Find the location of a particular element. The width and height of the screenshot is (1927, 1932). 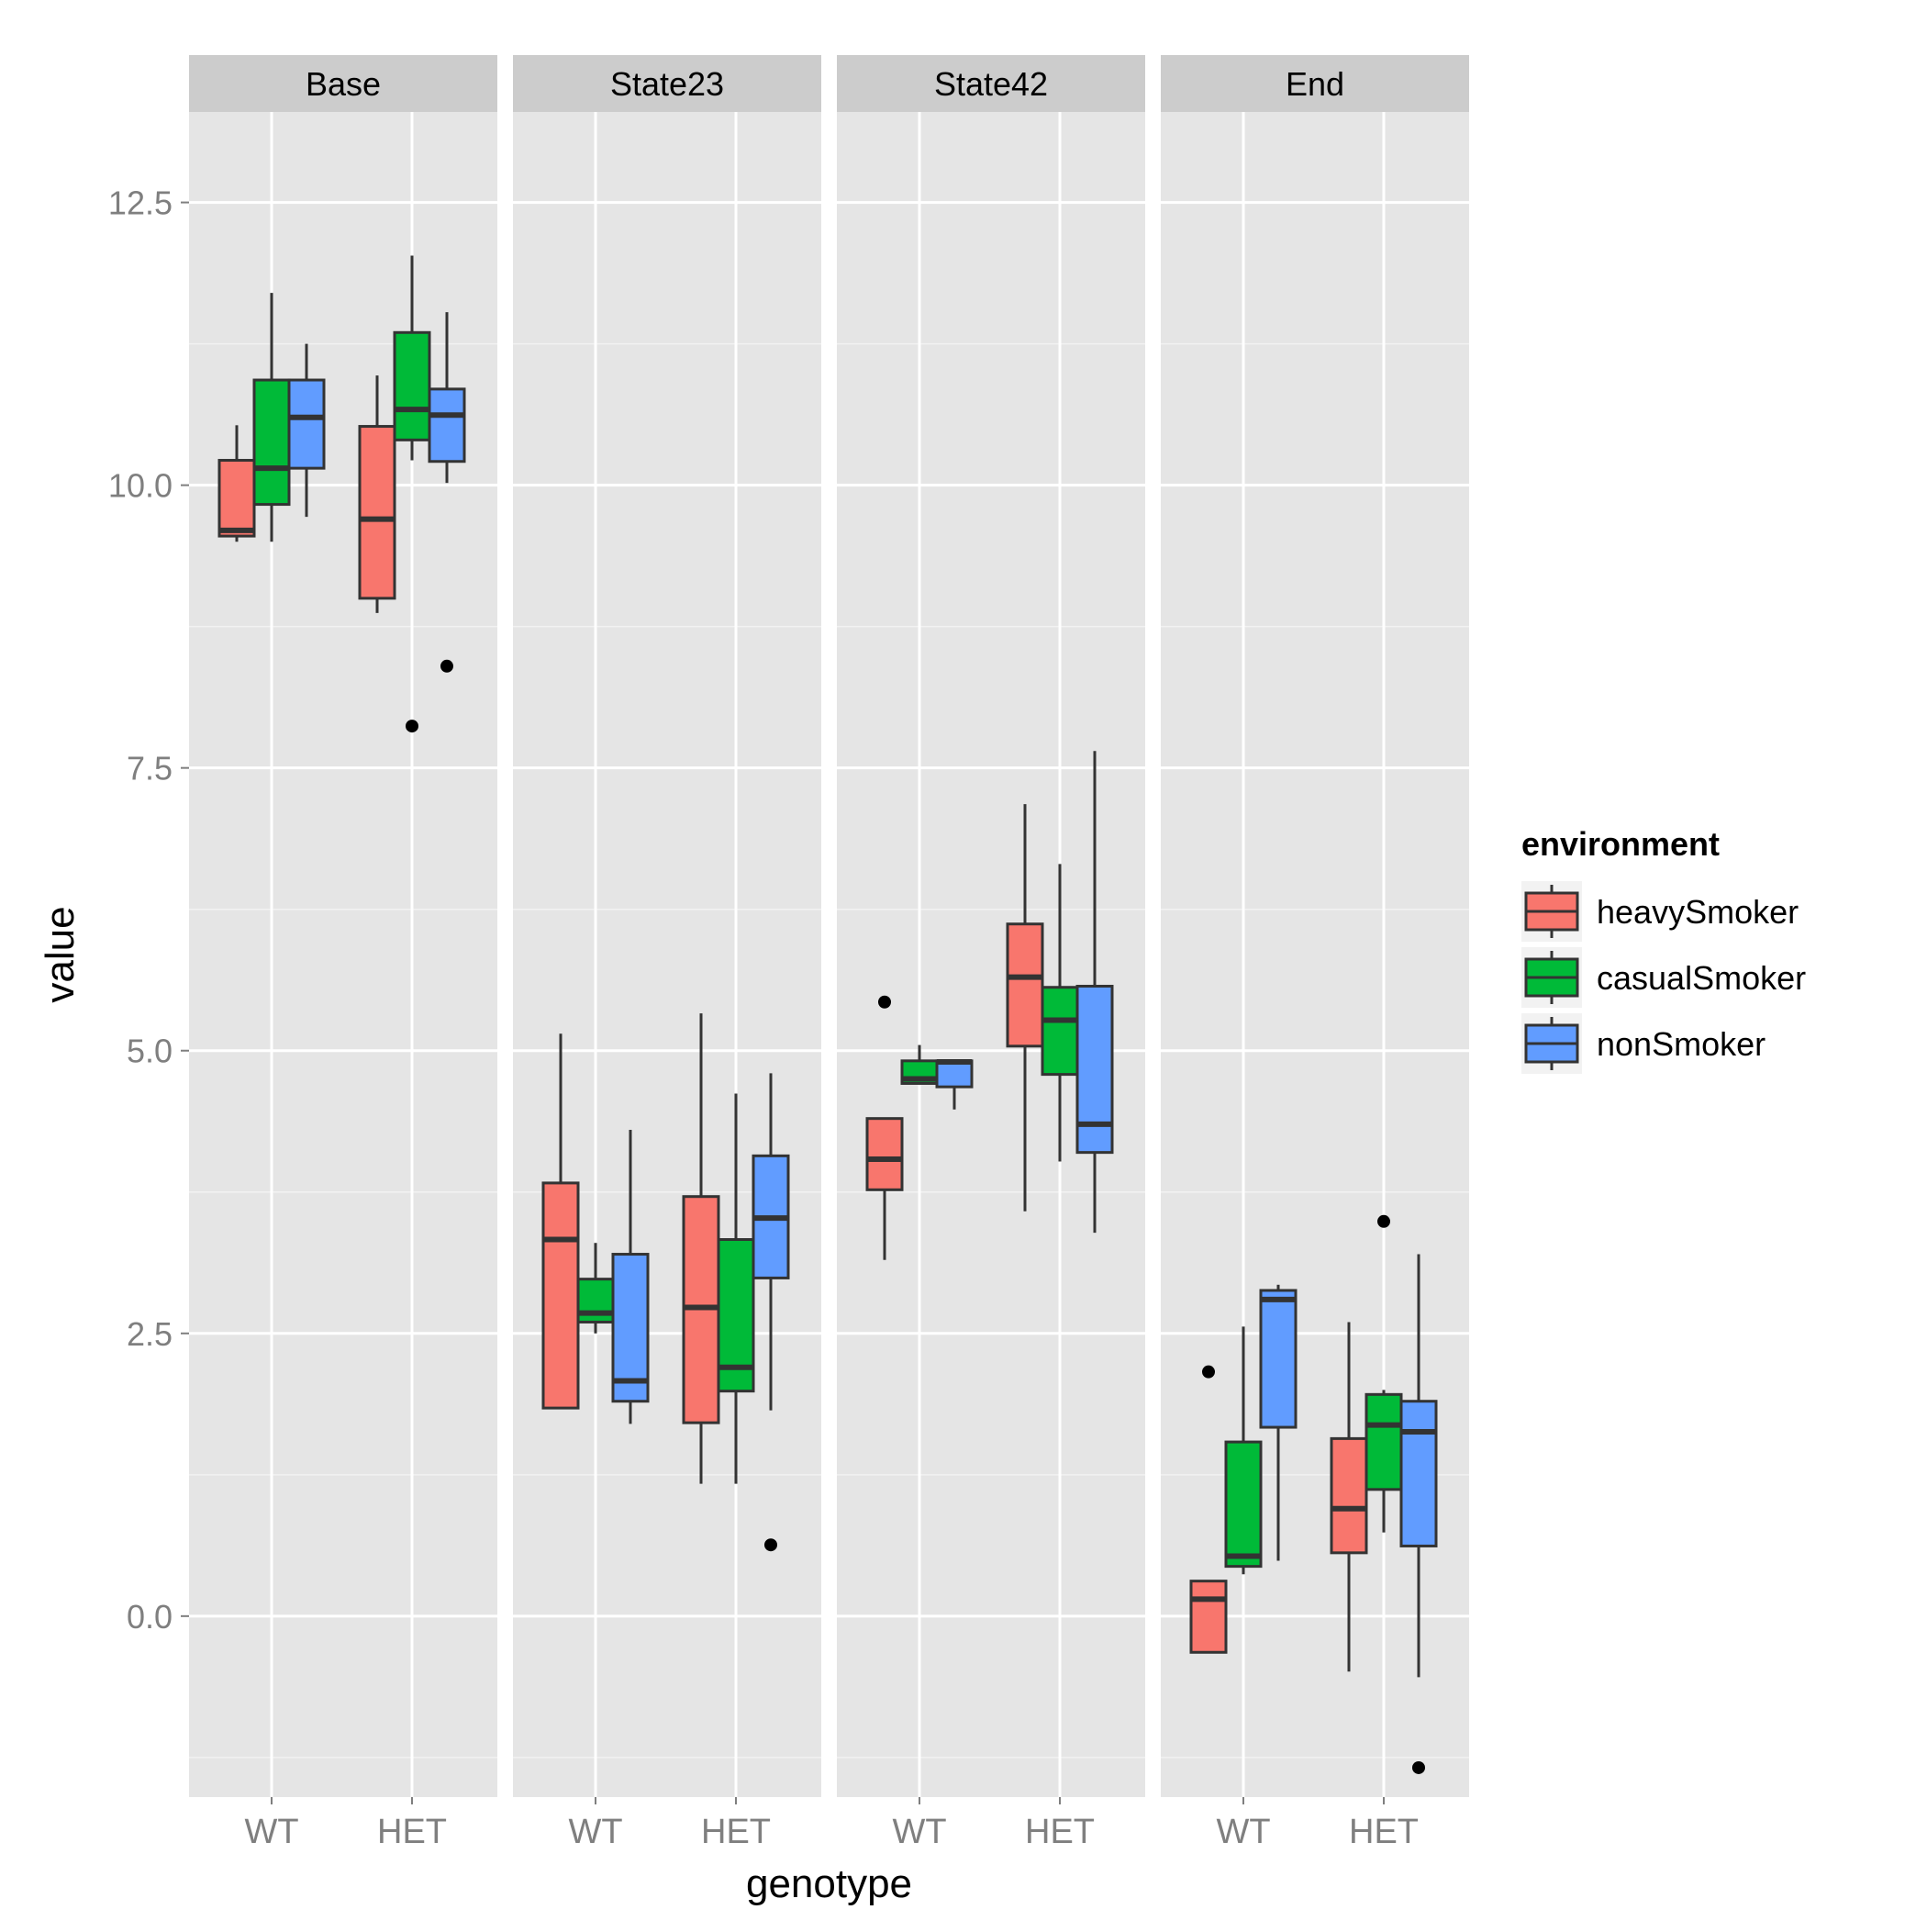

box-state23-het-nonSmoker is located at coordinates (771, 1312).